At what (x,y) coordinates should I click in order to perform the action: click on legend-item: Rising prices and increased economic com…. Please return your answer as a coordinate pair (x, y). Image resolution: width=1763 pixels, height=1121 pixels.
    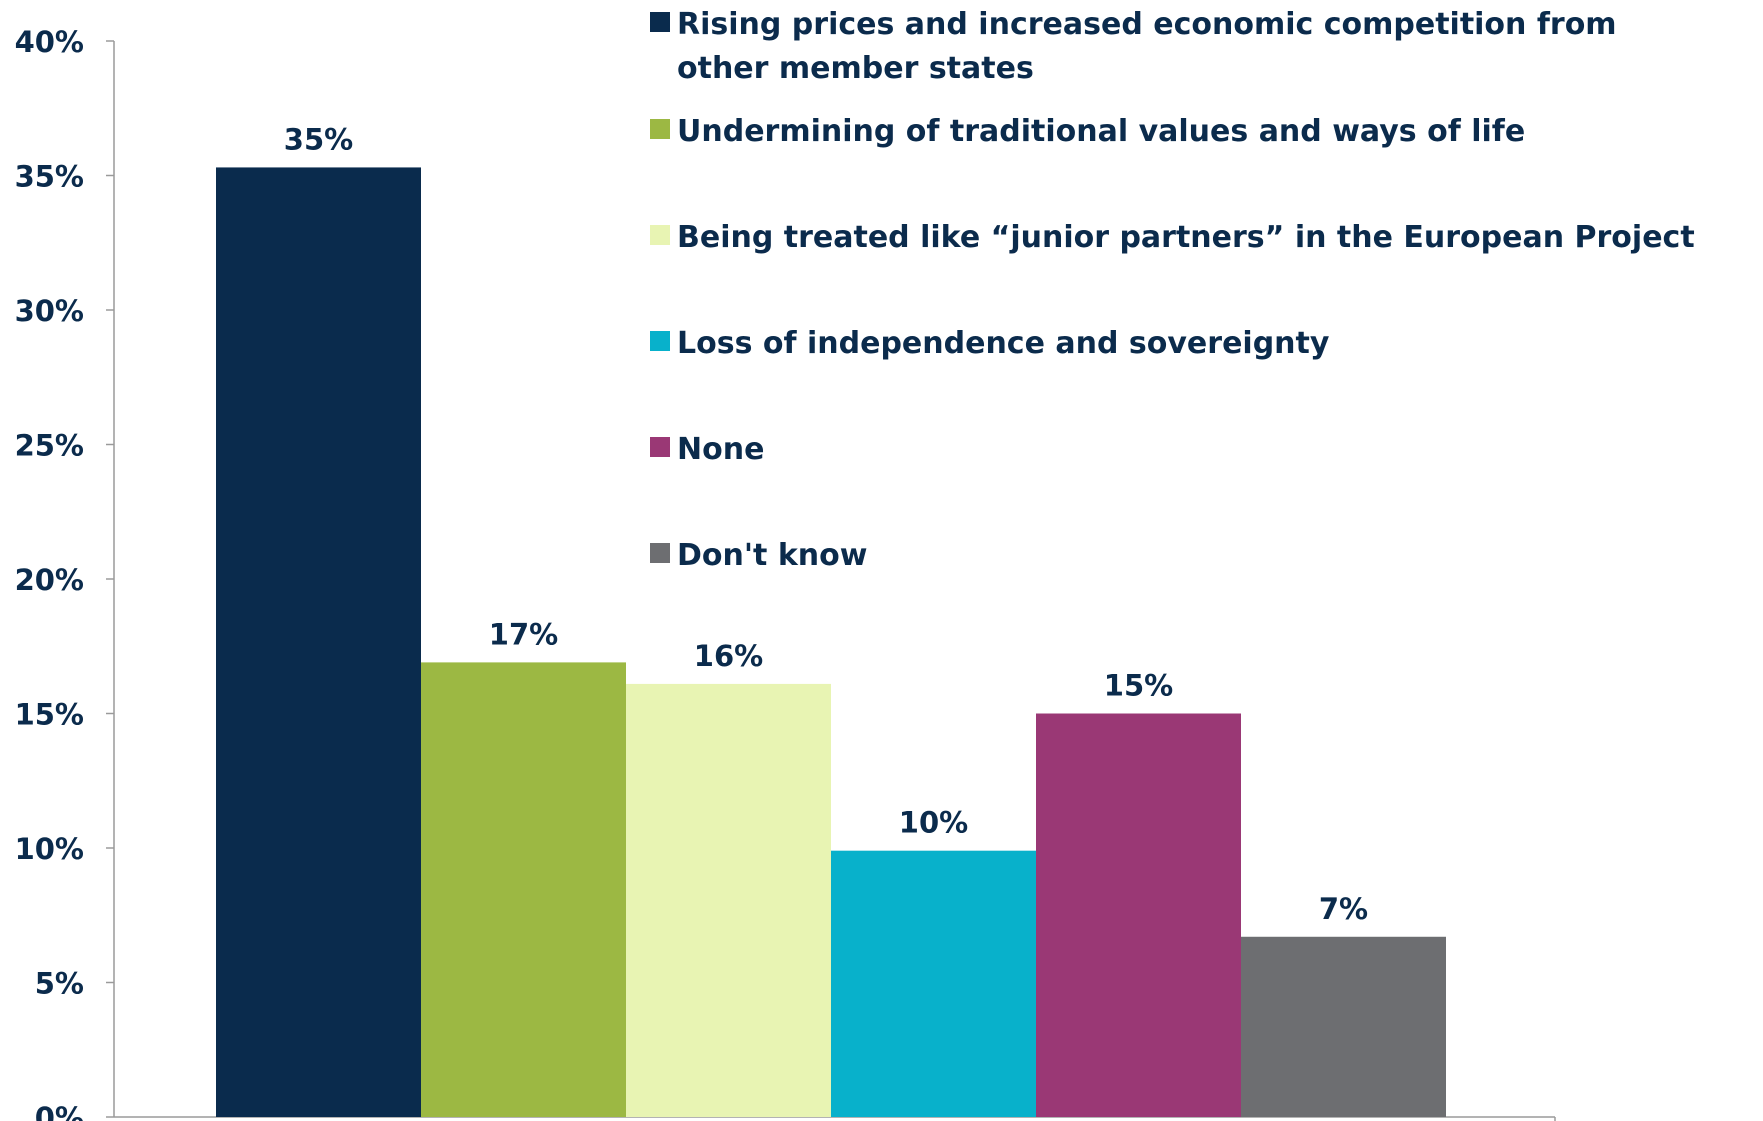
    Looking at the image, I should click on (1133, 46).